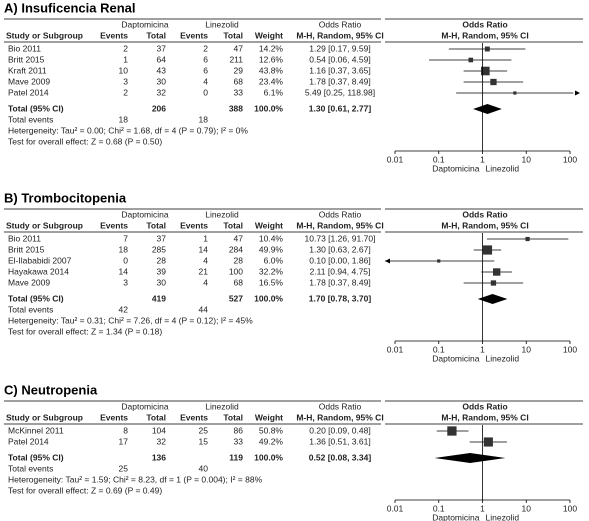 The width and height of the screenshot is (589, 521). What do you see at coordinates (51, 389) in the screenshot?
I see `panel-title: C) Neutropenia` at bounding box center [51, 389].